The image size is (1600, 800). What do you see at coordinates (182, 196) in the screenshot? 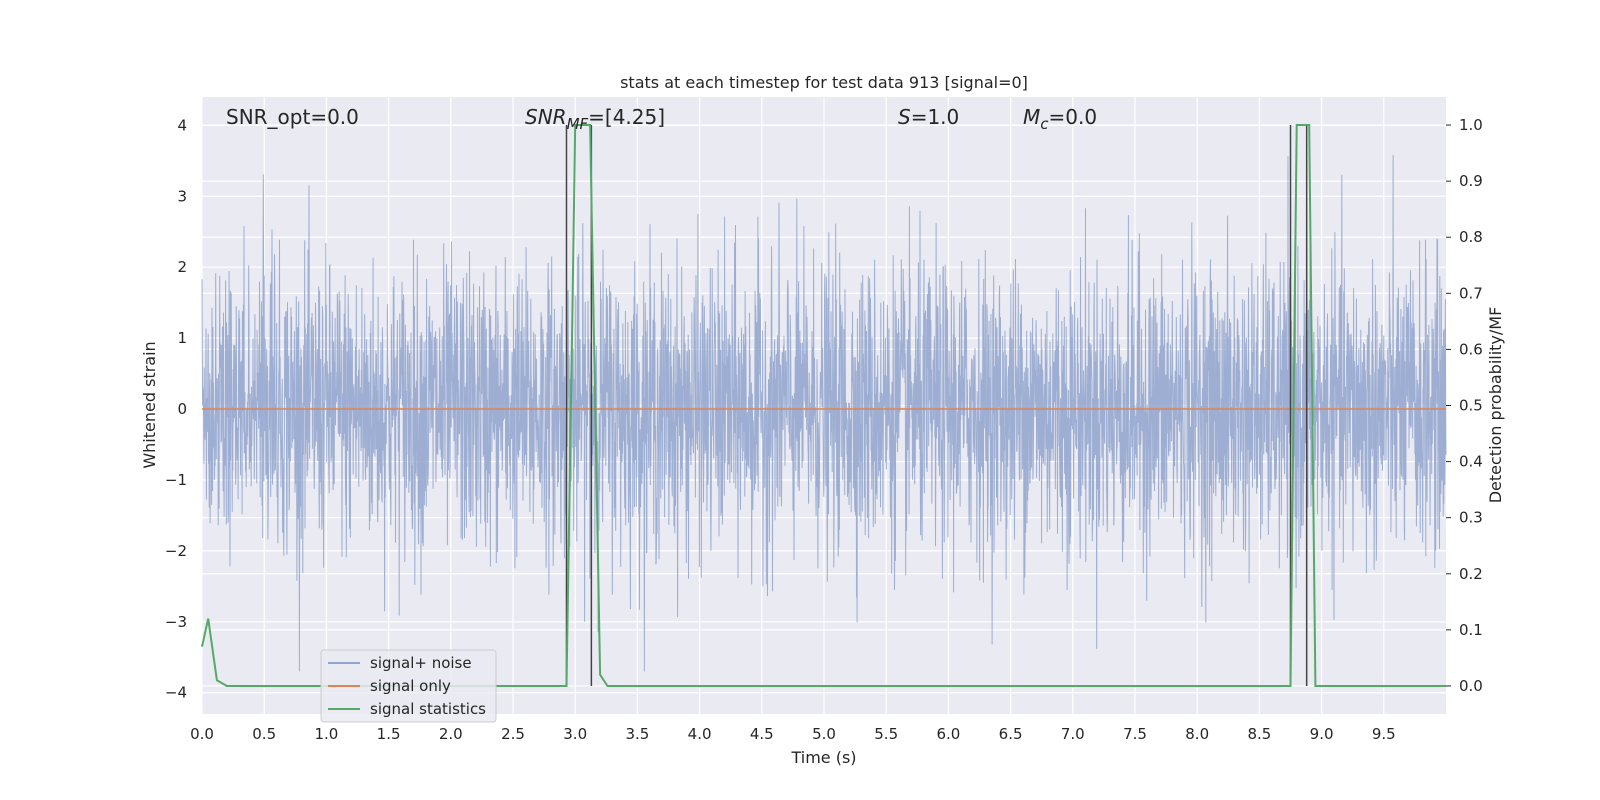
I see `y-tick-label-left: 3` at bounding box center [182, 196].